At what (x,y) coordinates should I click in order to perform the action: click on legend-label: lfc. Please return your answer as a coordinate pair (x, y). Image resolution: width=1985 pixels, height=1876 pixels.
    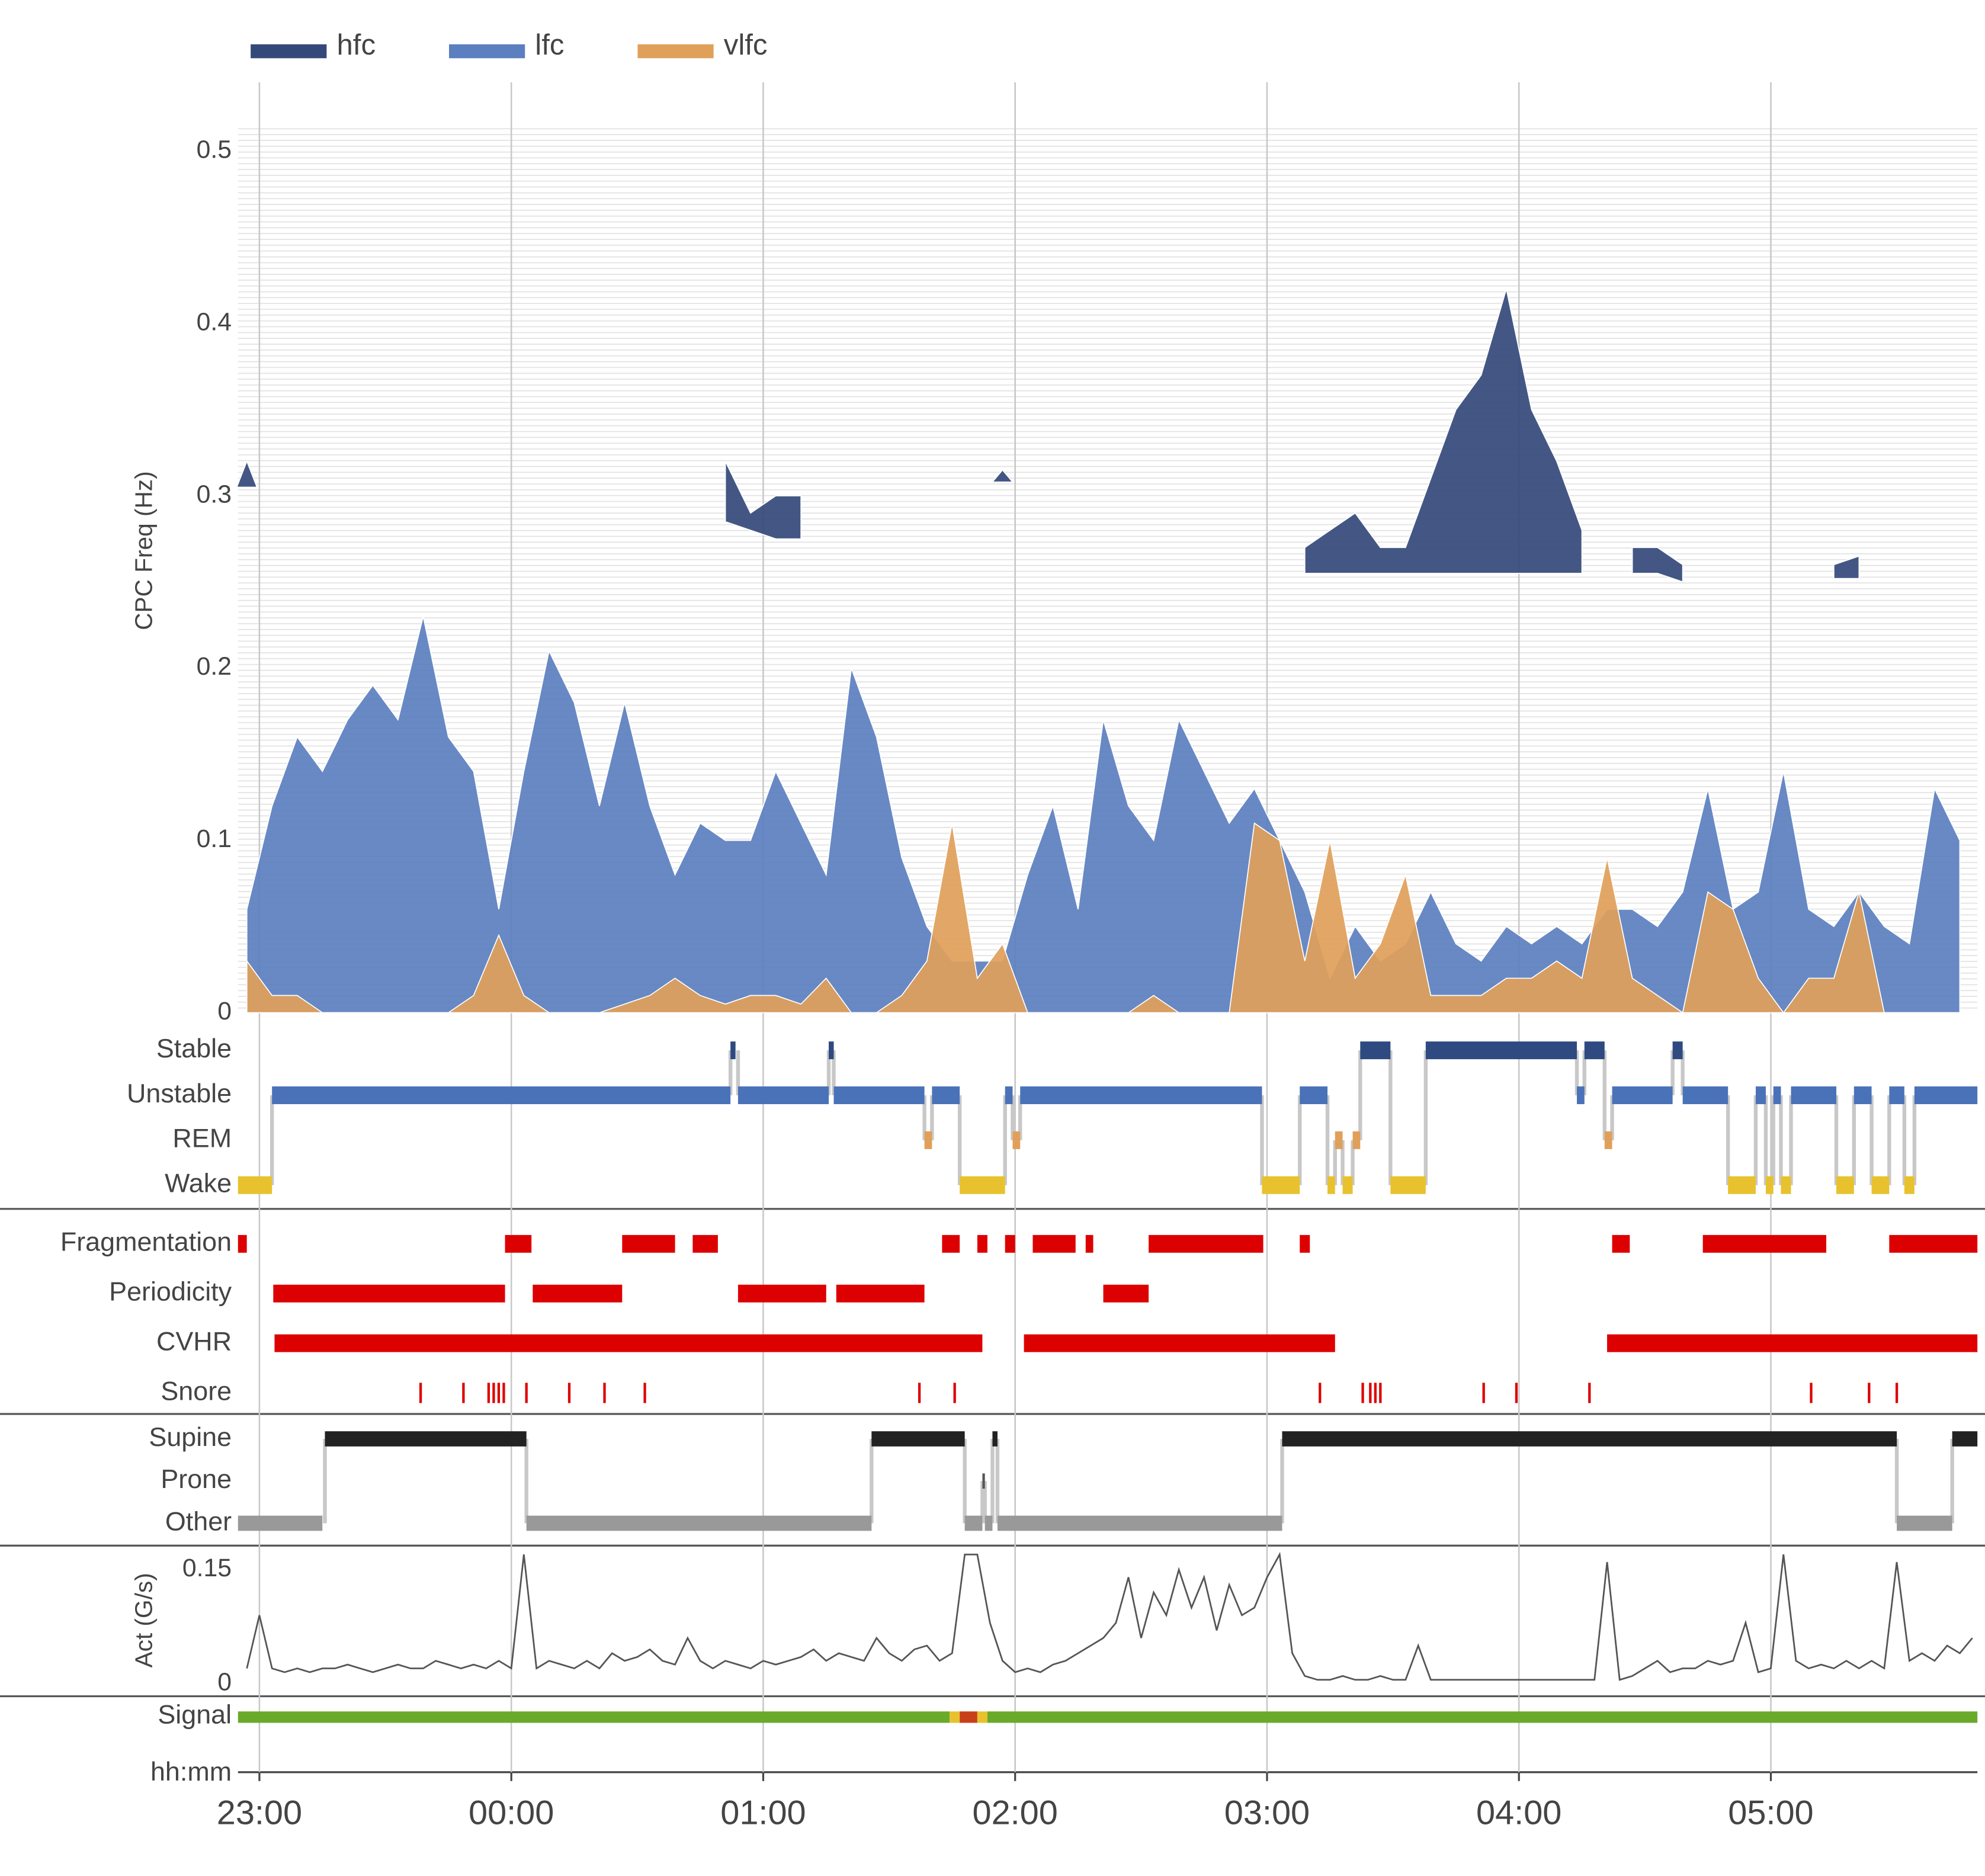
    Looking at the image, I should click on (549, 45).